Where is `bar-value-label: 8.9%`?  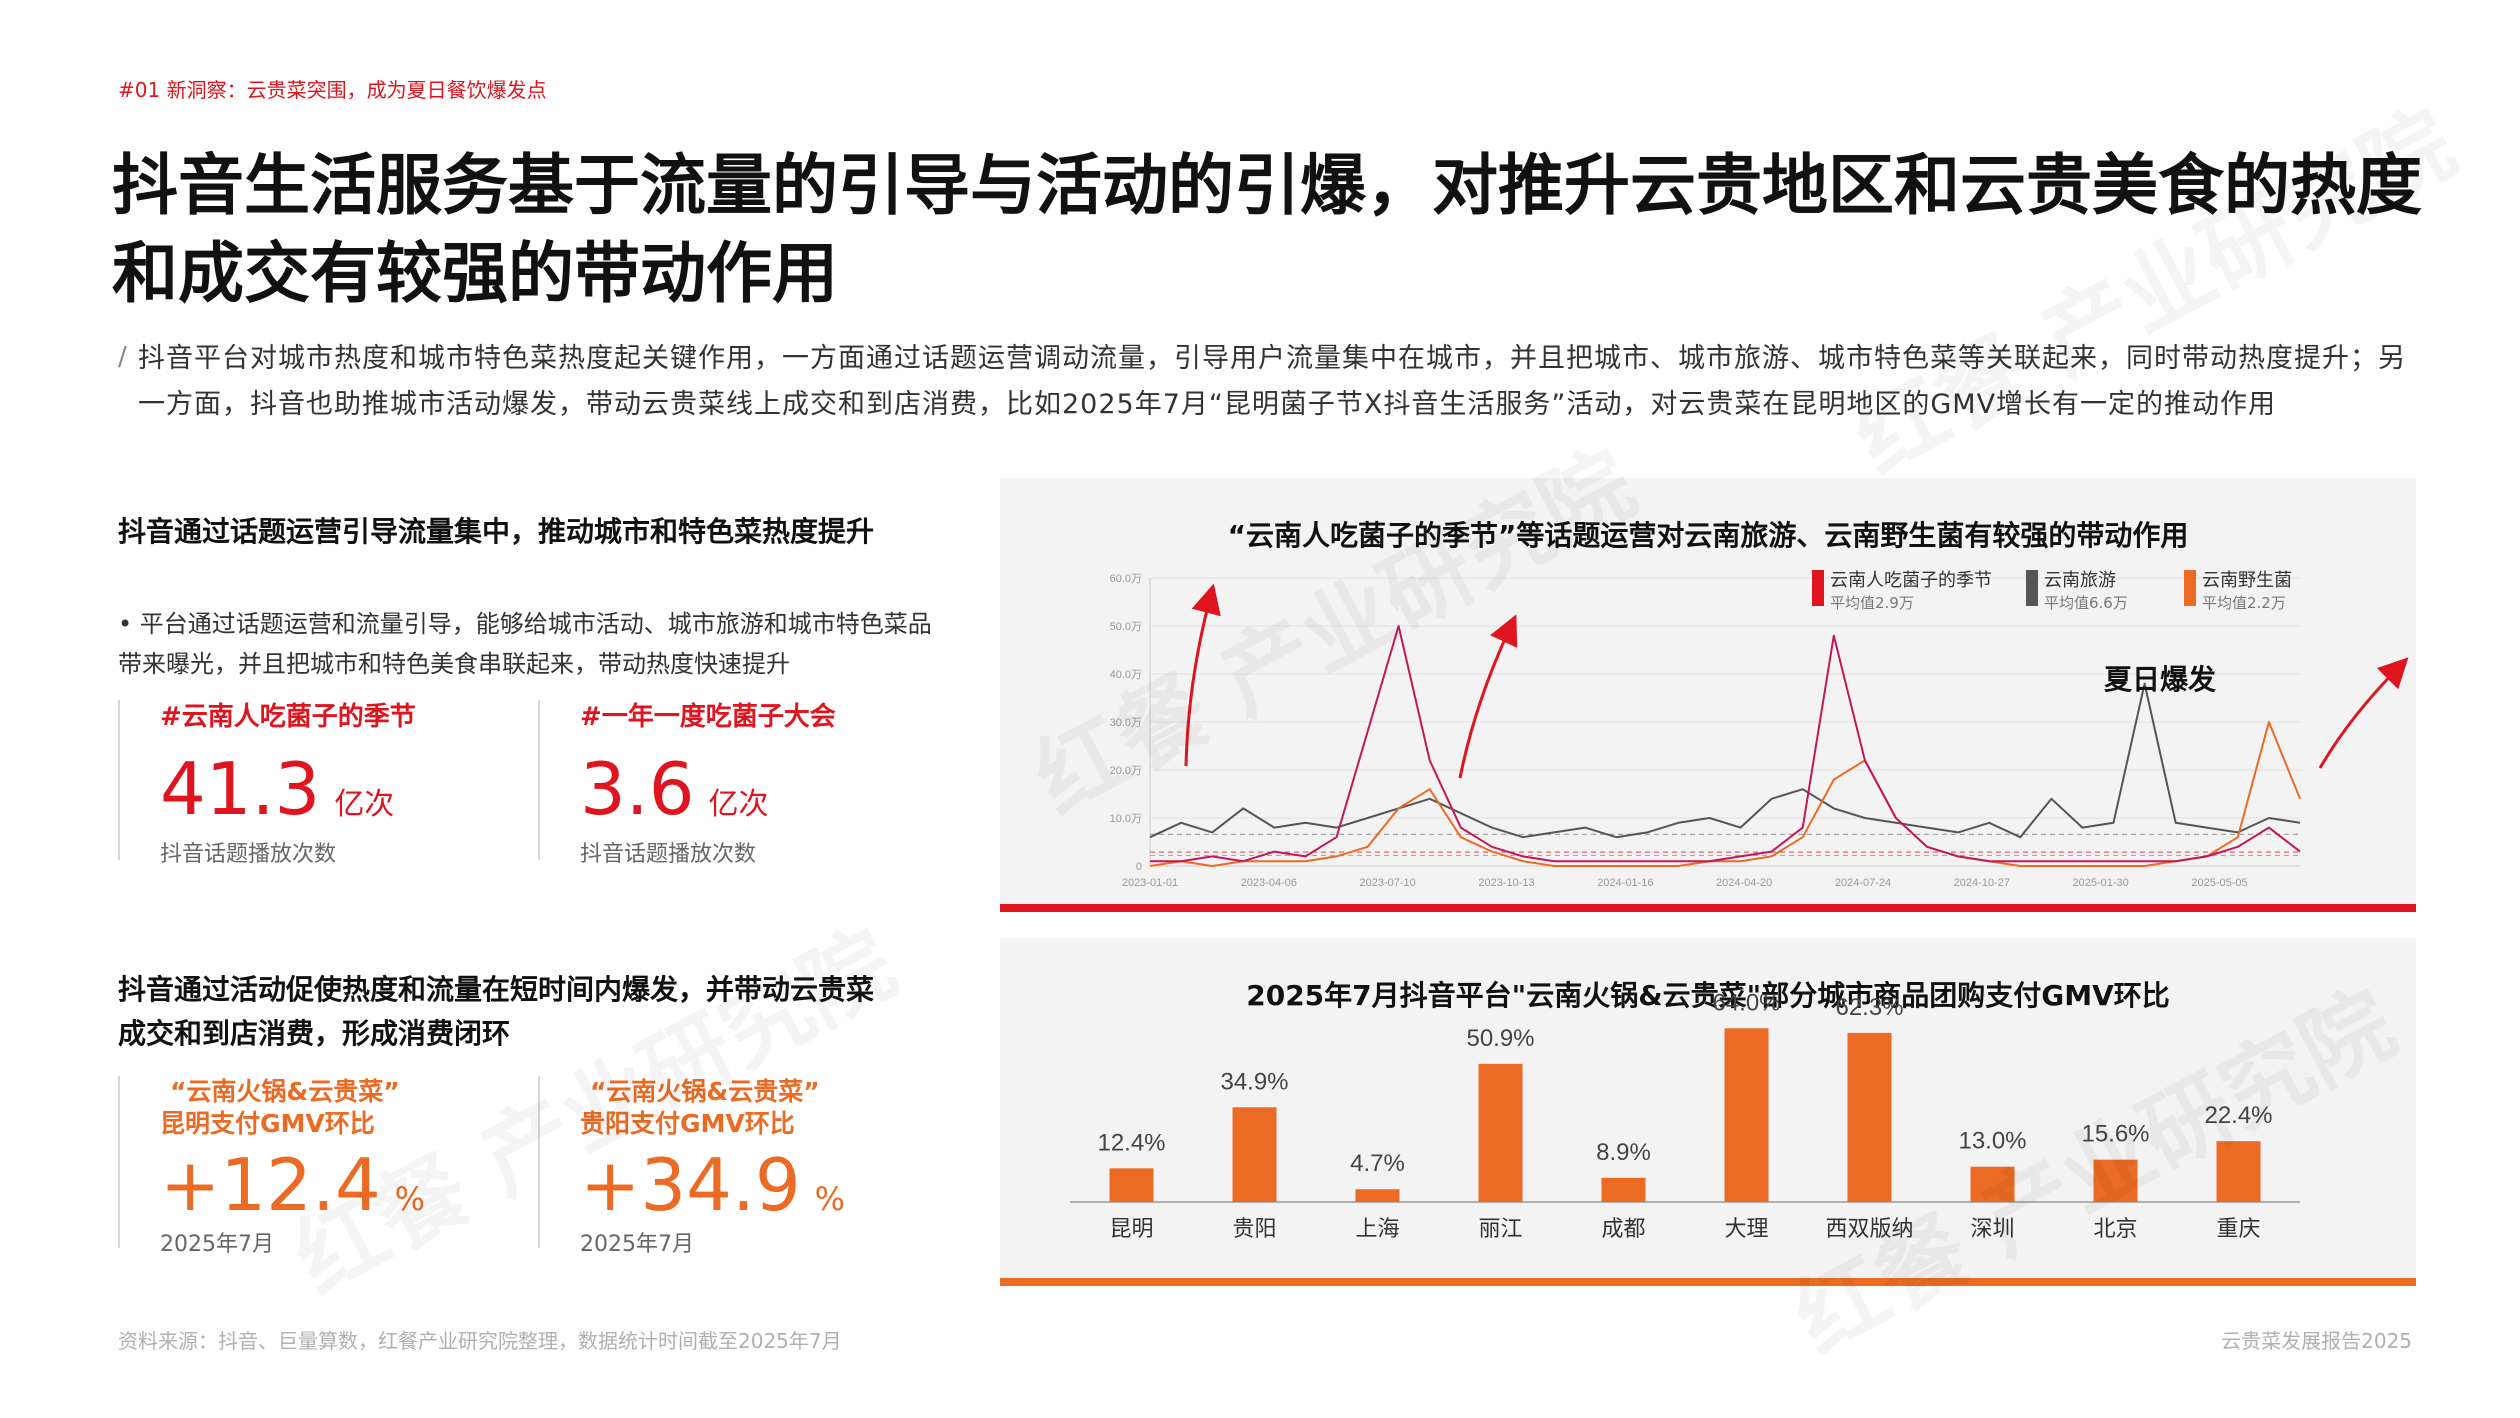
bar-value-label: 8.9% is located at coordinates (1623, 1152).